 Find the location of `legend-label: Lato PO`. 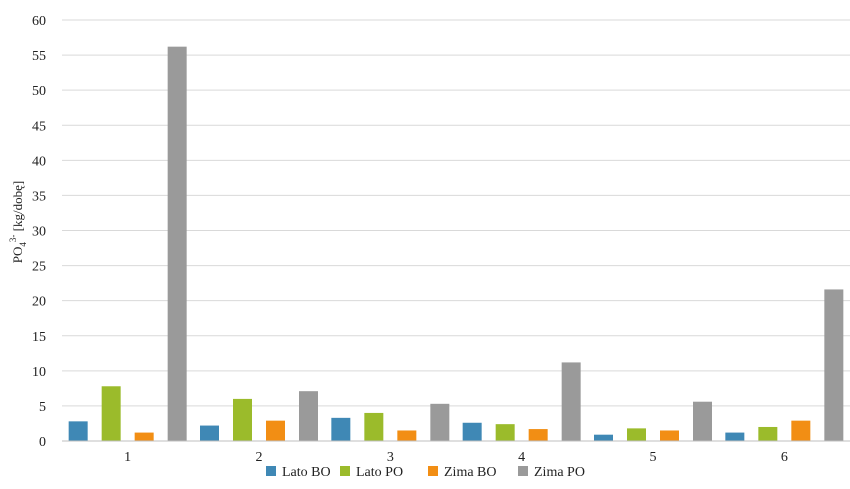

legend-label: Lato PO is located at coordinates (379, 472).